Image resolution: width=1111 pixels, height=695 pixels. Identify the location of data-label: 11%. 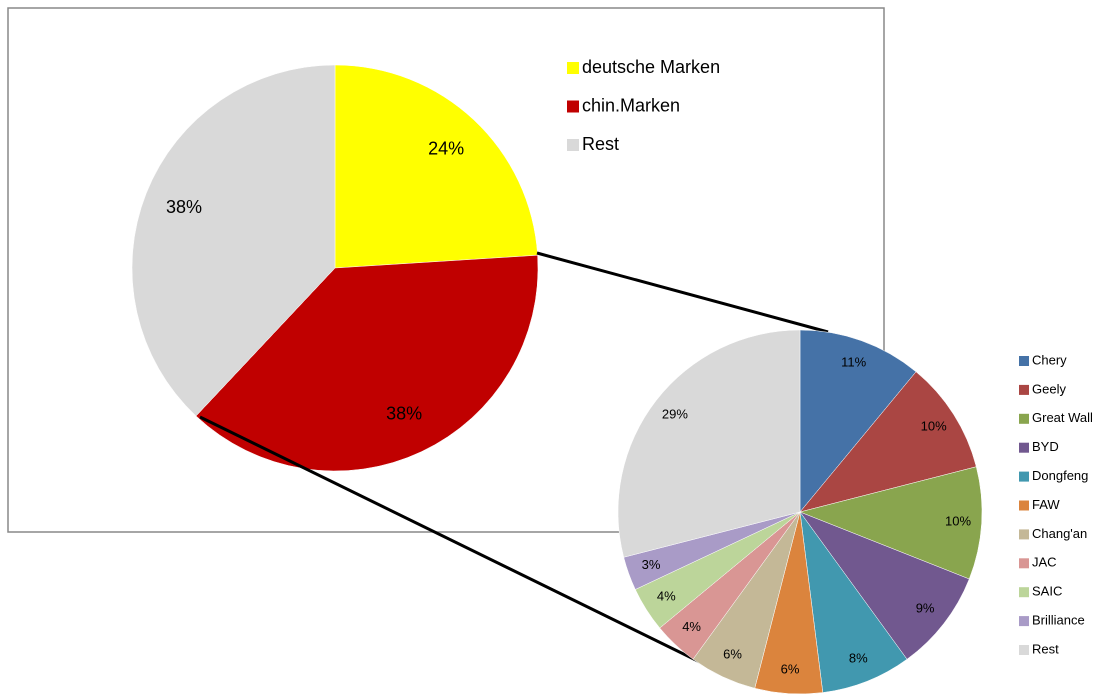
(853, 361).